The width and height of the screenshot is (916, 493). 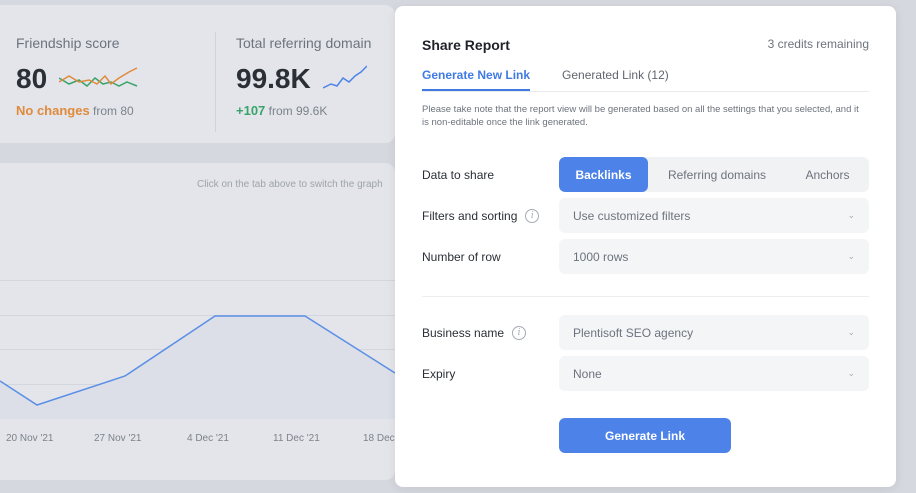 What do you see at coordinates (197, 367) in the screenshot?
I see `trend-line` at bounding box center [197, 367].